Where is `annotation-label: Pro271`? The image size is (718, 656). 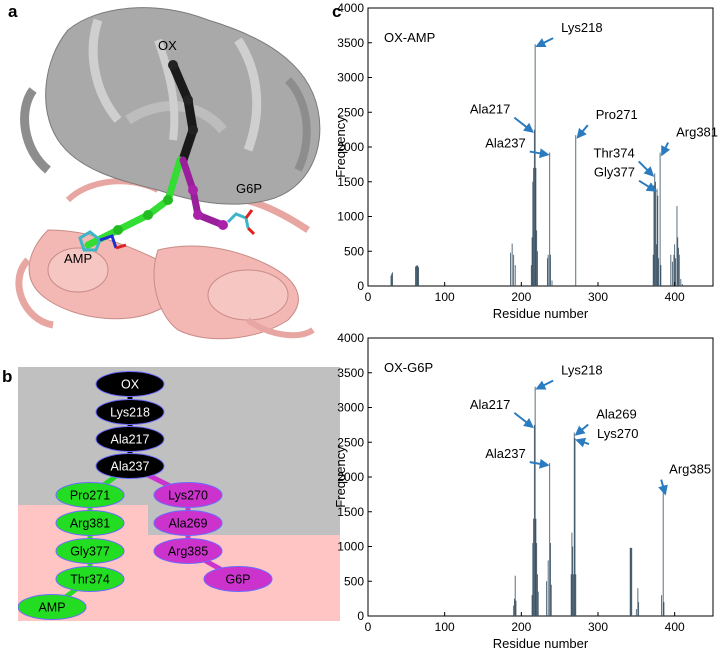
annotation-label: Pro271 is located at coordinates (617, 114).